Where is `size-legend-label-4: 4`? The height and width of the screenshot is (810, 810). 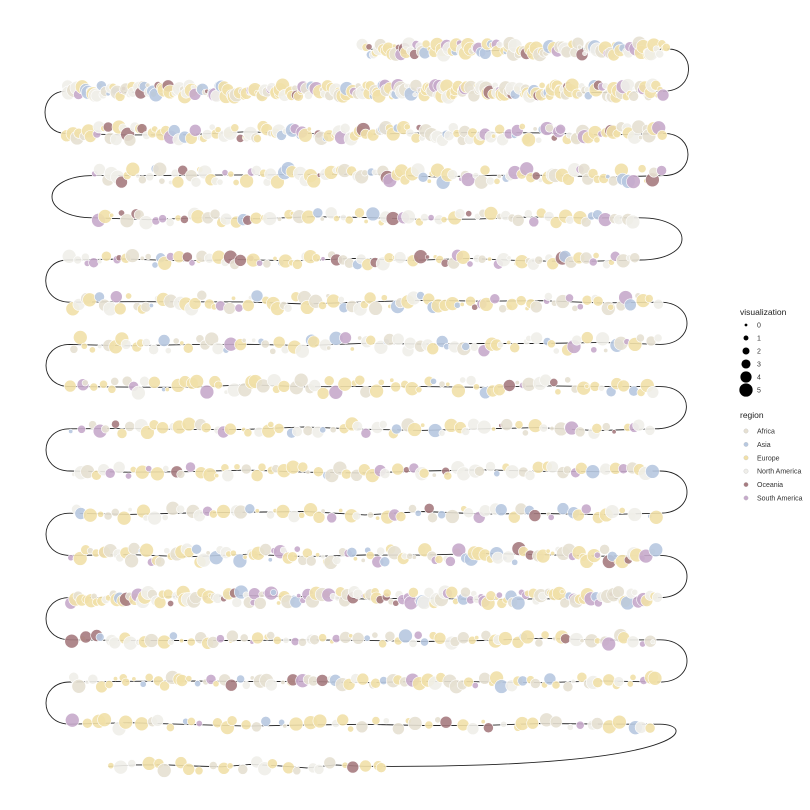
size-legend-label-4: 4 is located at coordinates (759, 378).